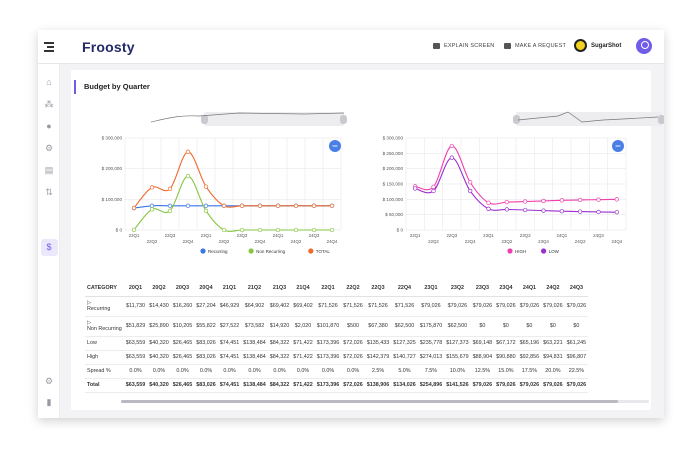  Describe the element at coordinates (104, 371) in the screenshot. I see `row-label: Spread %` at that location.